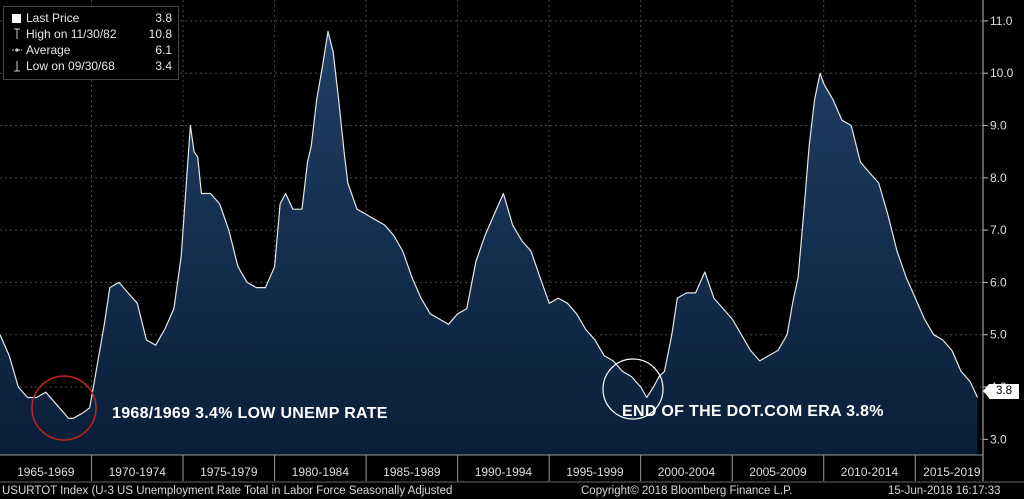 The height and width of the screenshot is (499, 1024). I want to click on low-label: Low on 09/30/68, so click(70, 66).